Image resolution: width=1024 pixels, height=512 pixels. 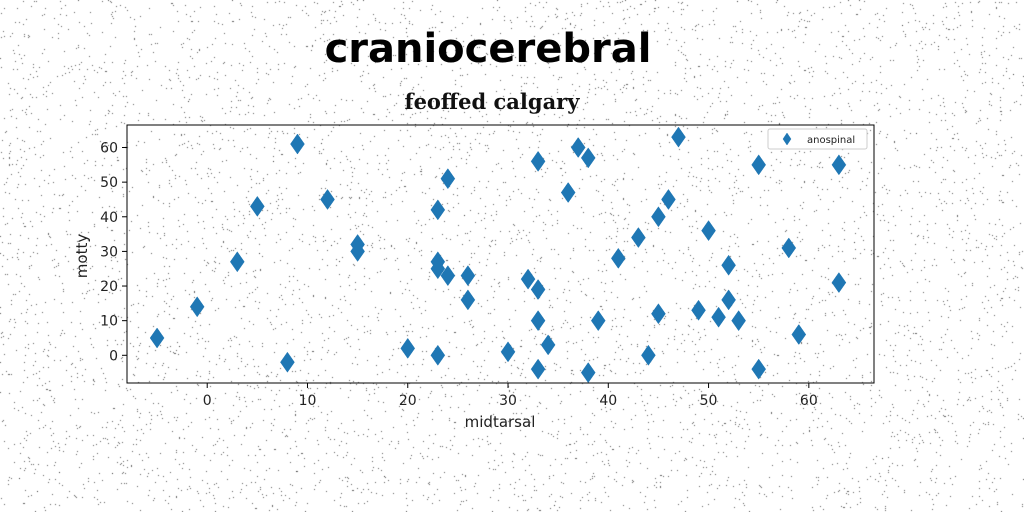 What do you see at coordinates (709, 401) in the screenshot?
I see `x-tick-label: 50` at bounding box center [709, 401].